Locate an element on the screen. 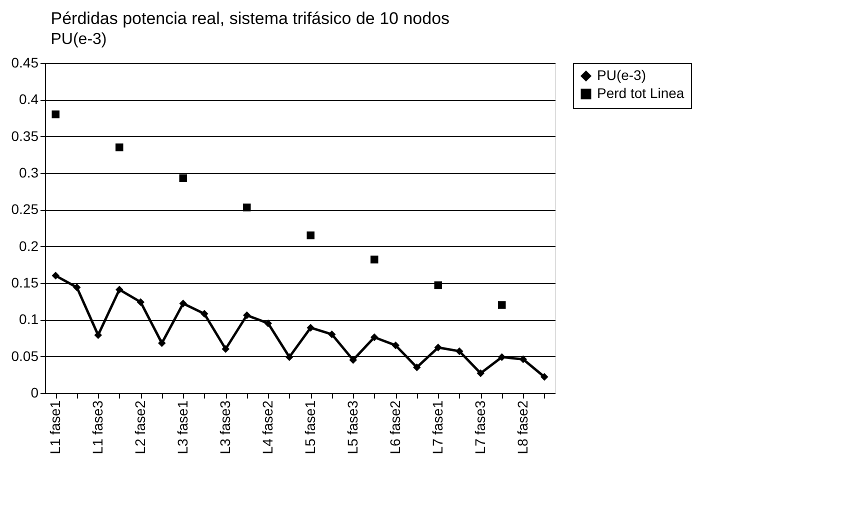  x-tick-label: L7 fase3 is located at coordinates (480, 427).